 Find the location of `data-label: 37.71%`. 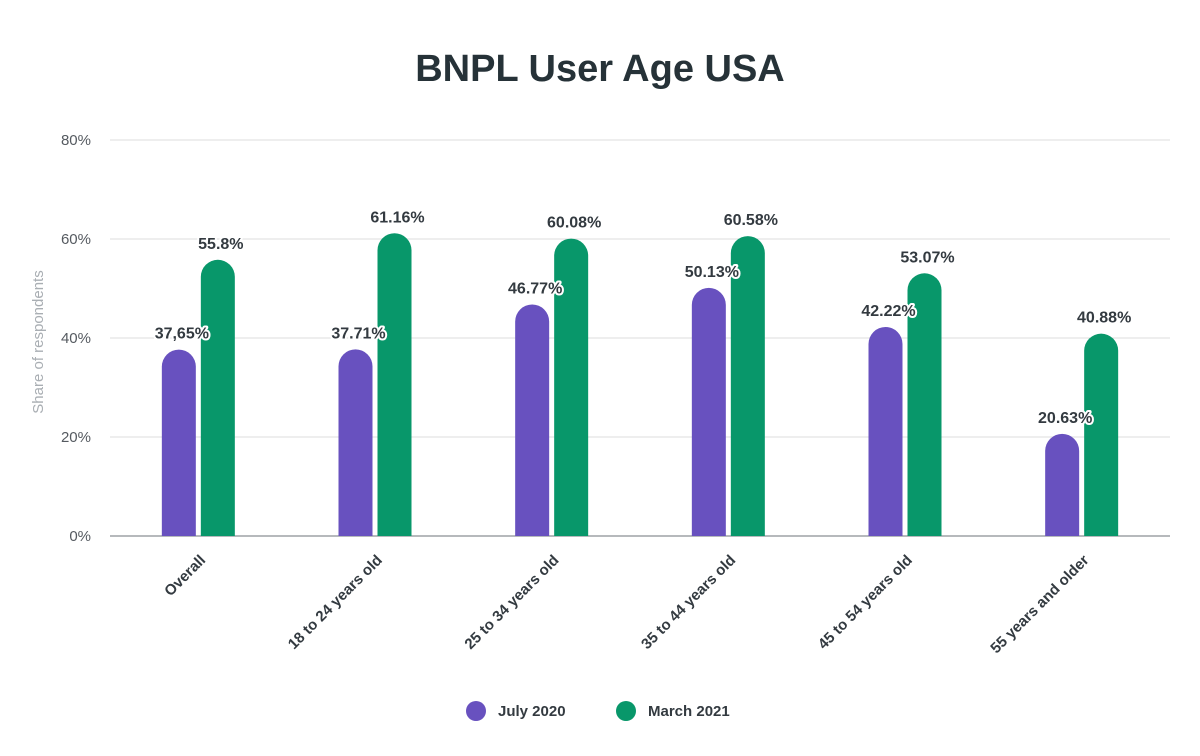

data-label: 37.71% is located at coordinates (358, 333).